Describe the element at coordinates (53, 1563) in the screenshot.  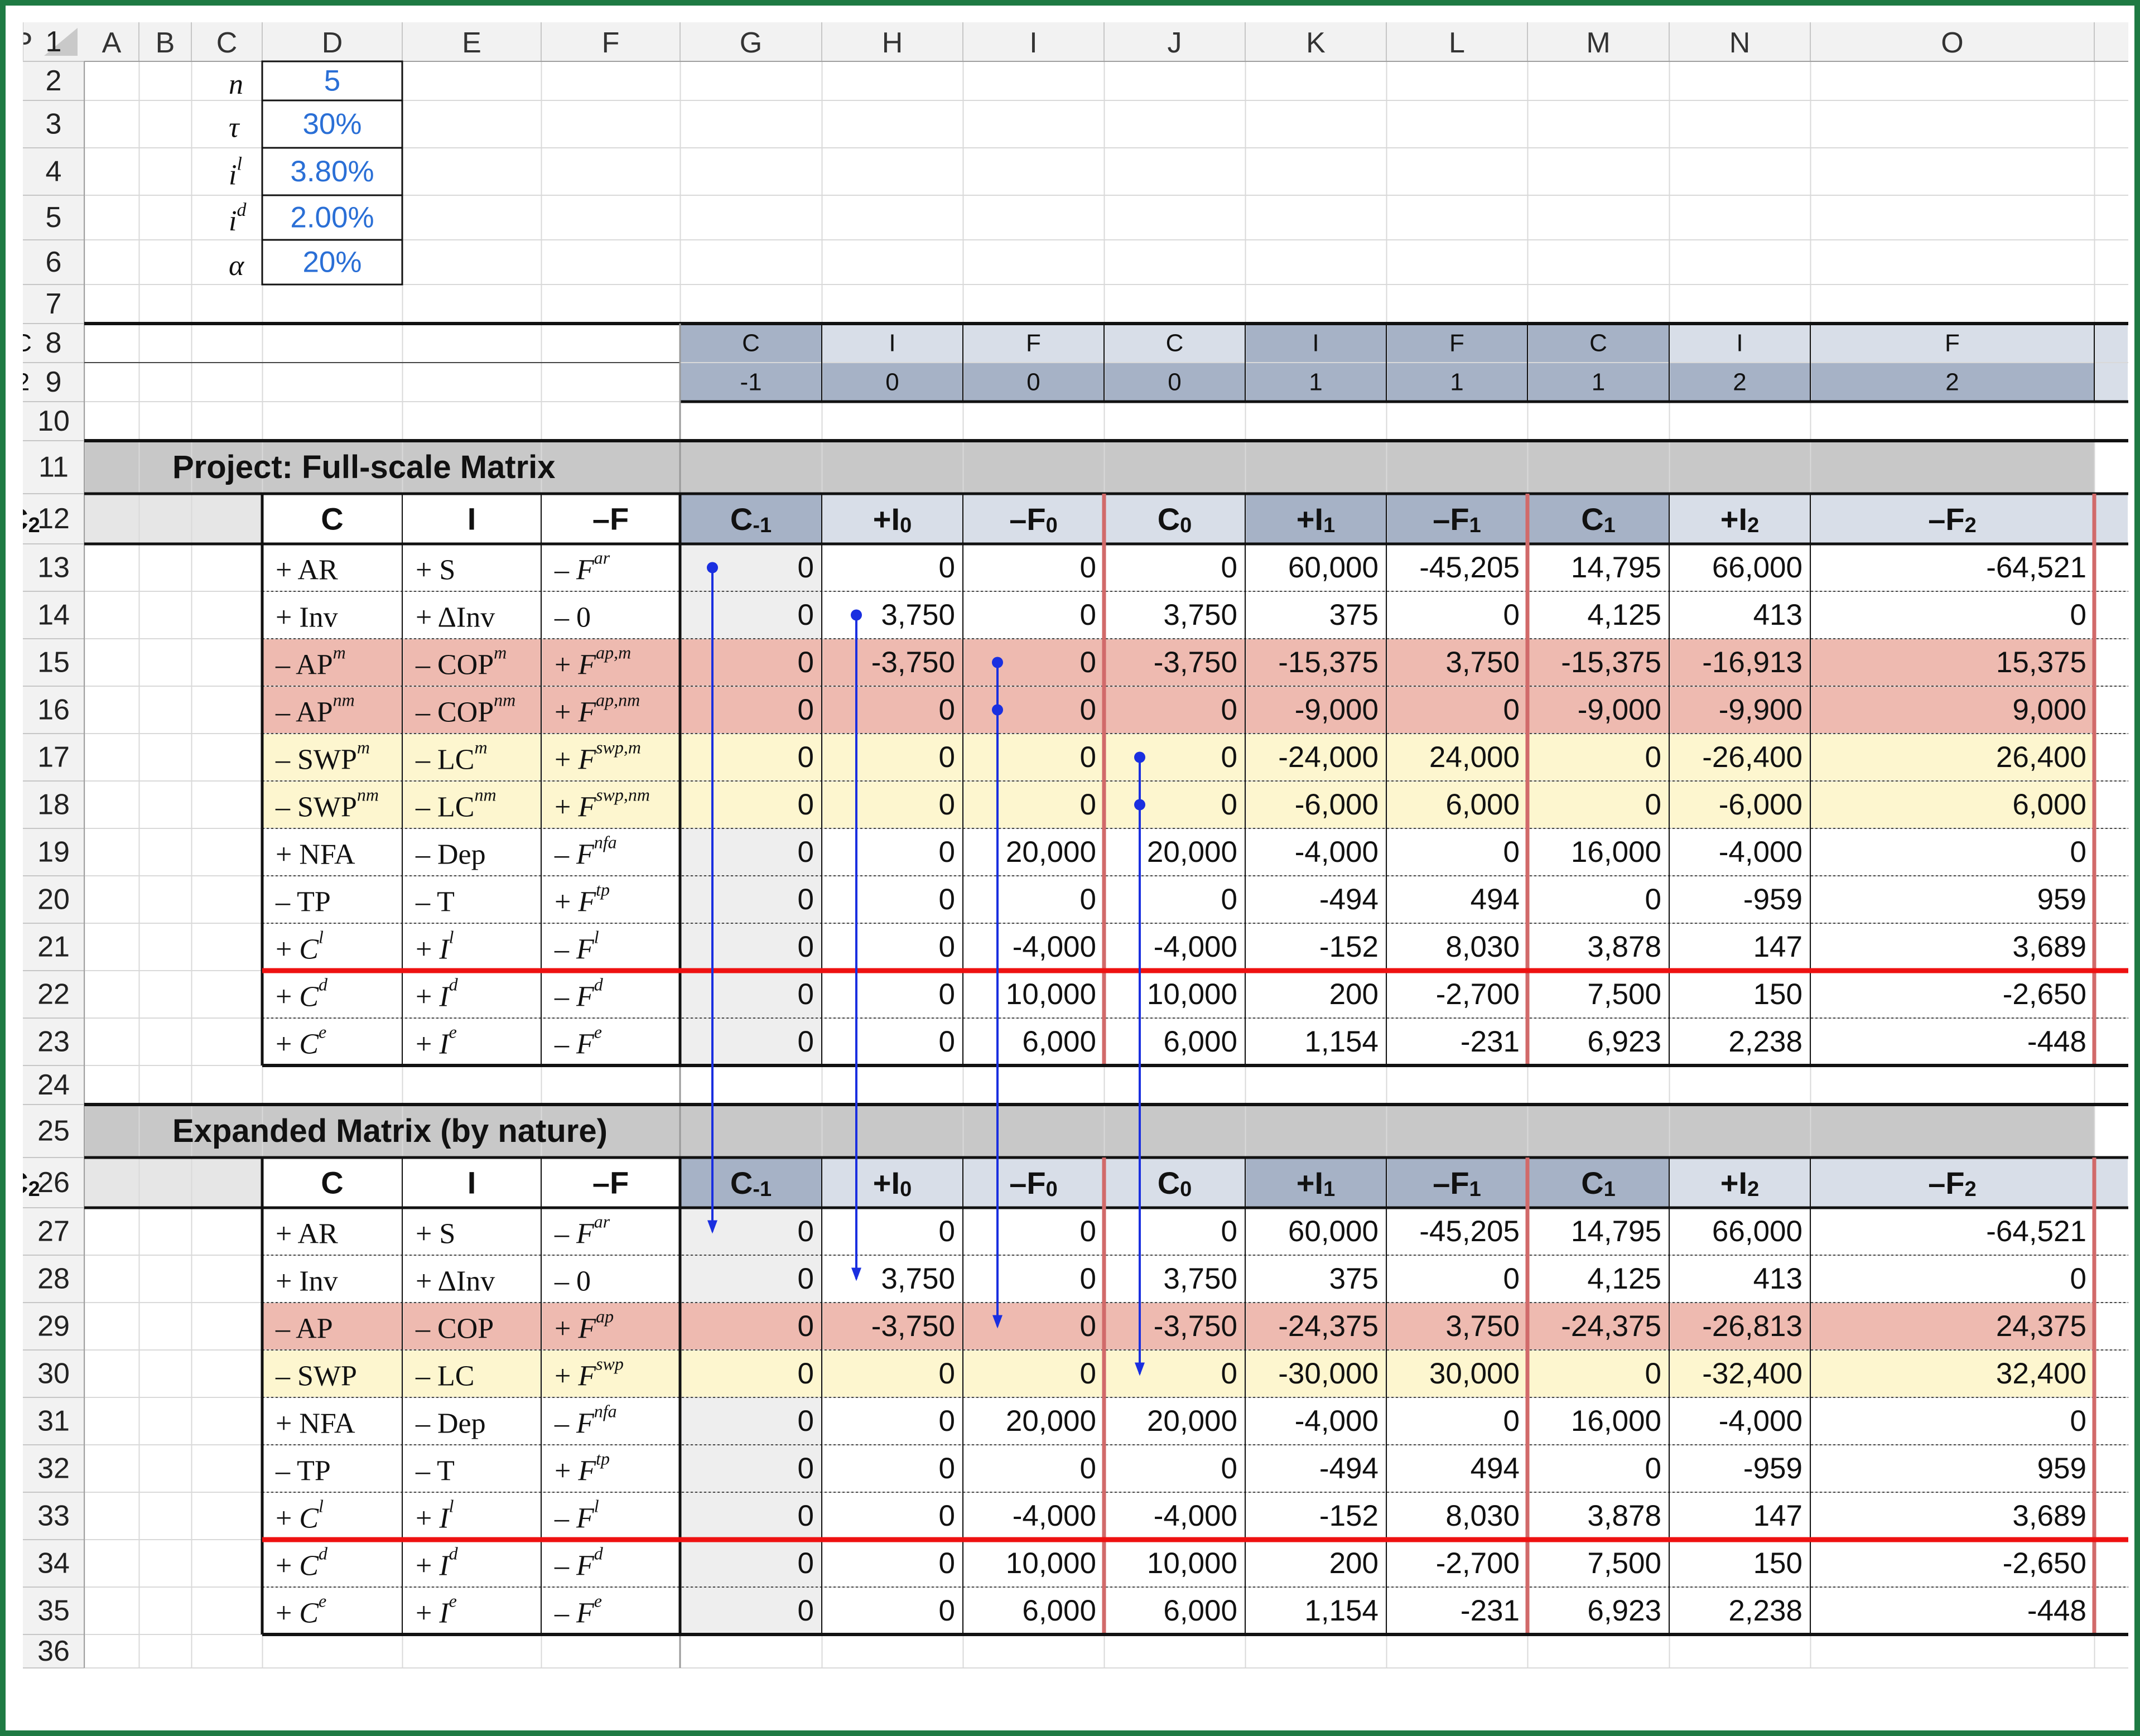
I see `row-header-34: 34` at that location.